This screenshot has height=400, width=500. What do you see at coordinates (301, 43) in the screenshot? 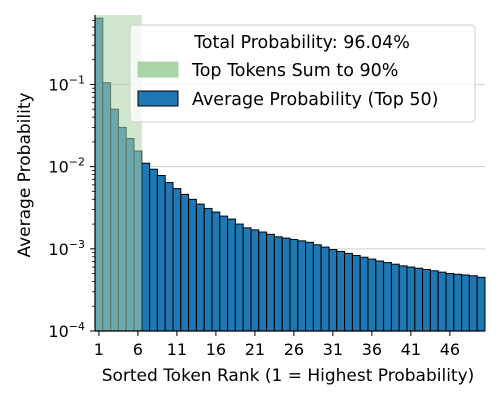
I see `legend-title: Total Probability: 96.04%` at bounding box center [301, 43].